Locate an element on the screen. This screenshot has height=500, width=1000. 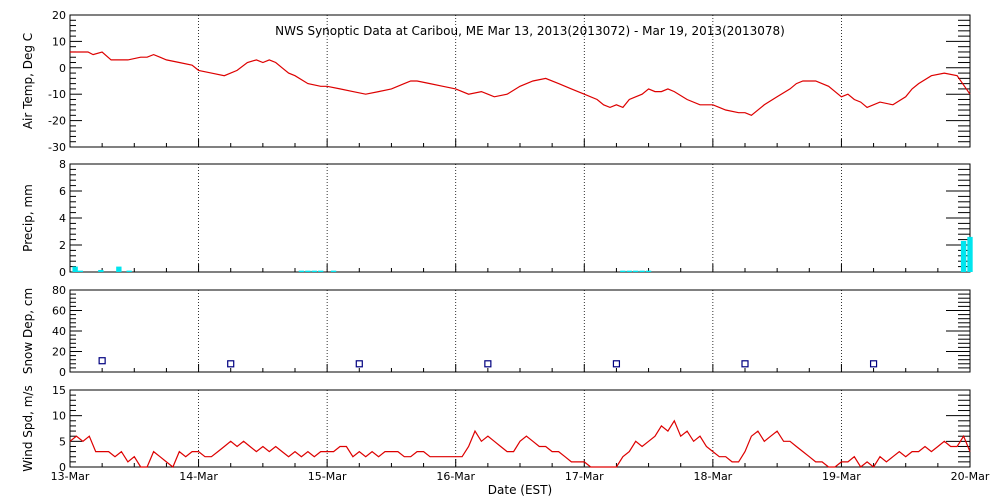
x-tick-label: 13-Mar is located at coordinates (70, 476).